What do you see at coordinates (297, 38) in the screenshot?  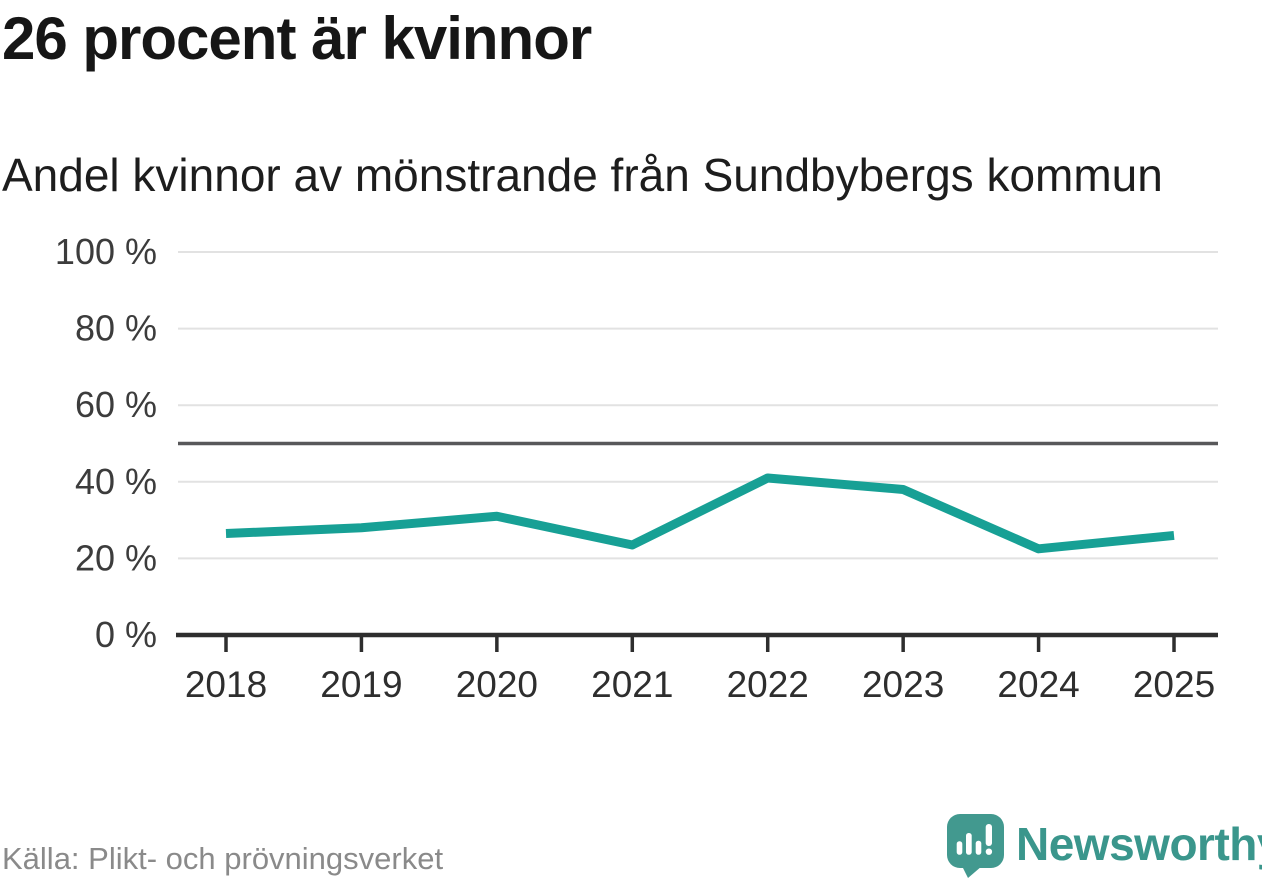 I see `chart-title: 26 procent är kvinnor` at bounding box center [297, 38].